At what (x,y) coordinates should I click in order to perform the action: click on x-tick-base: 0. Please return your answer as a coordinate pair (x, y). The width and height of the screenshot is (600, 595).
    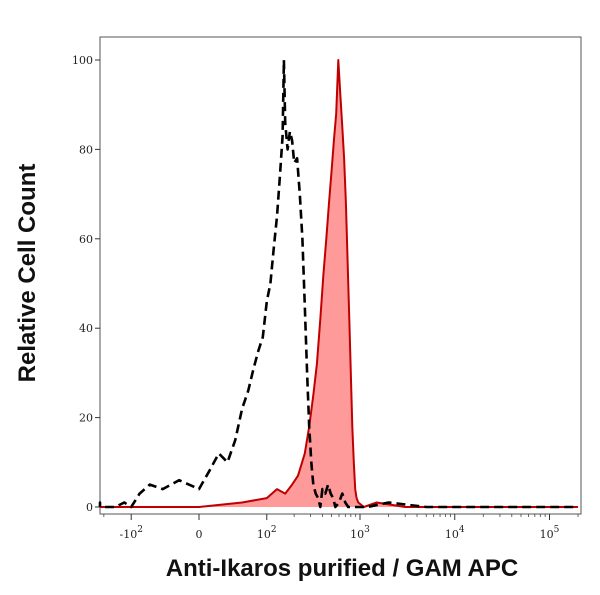
    Looking at the image, I should click on (199, 534).